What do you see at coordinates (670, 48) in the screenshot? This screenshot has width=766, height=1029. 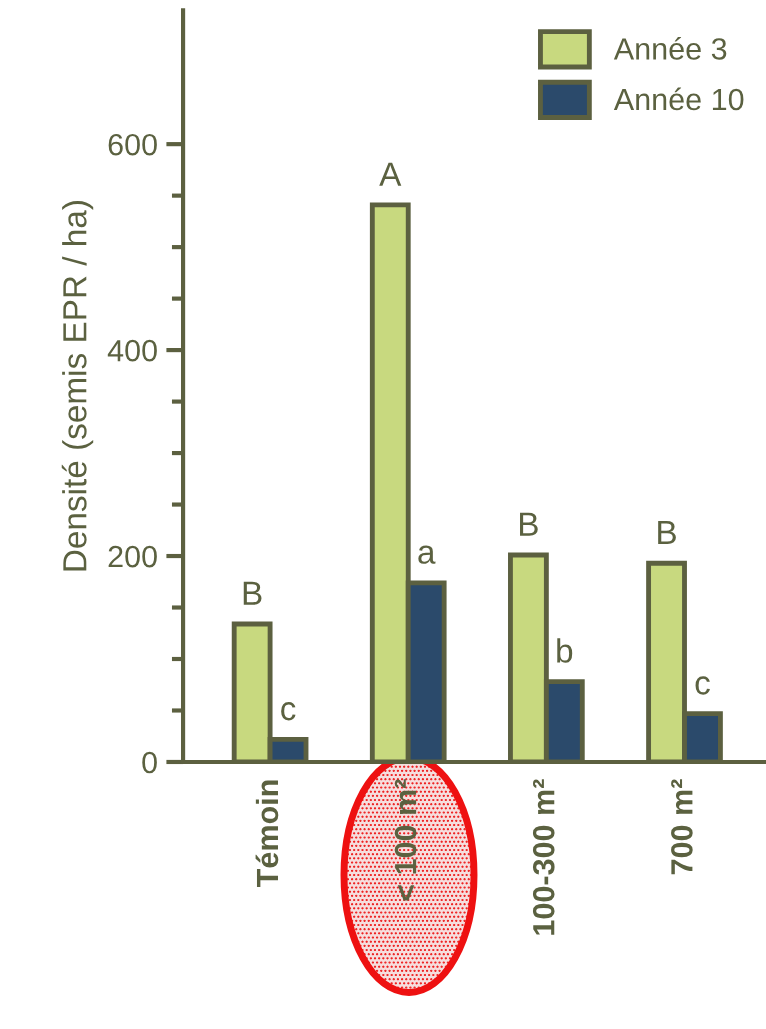 I see `legend-label: Année 3` at bounding box center [670, 48].